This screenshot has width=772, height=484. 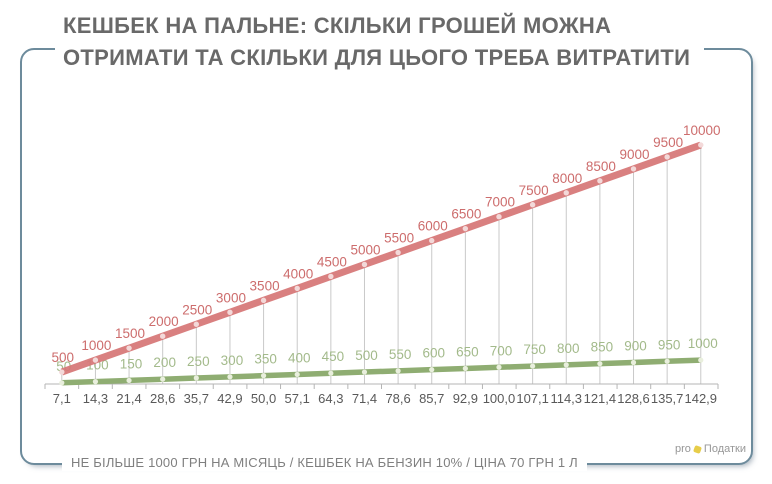 What do you see at coordinates (263, 398) in the screenshot?
I see `svg-text: 50,0` at bounding box center [263, 398].